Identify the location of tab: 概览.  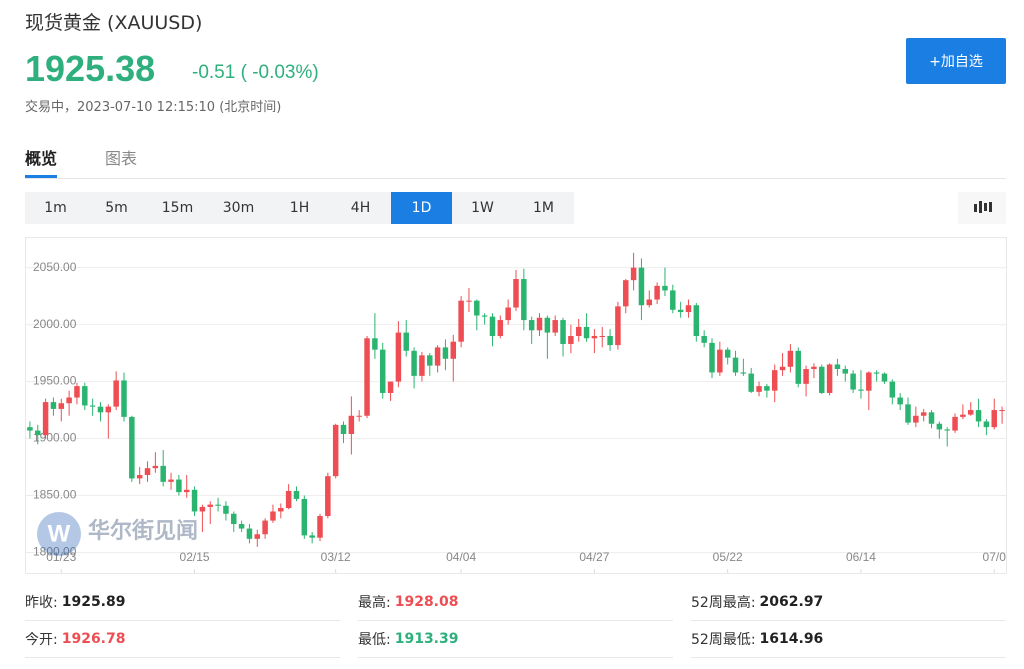
(41, 161).